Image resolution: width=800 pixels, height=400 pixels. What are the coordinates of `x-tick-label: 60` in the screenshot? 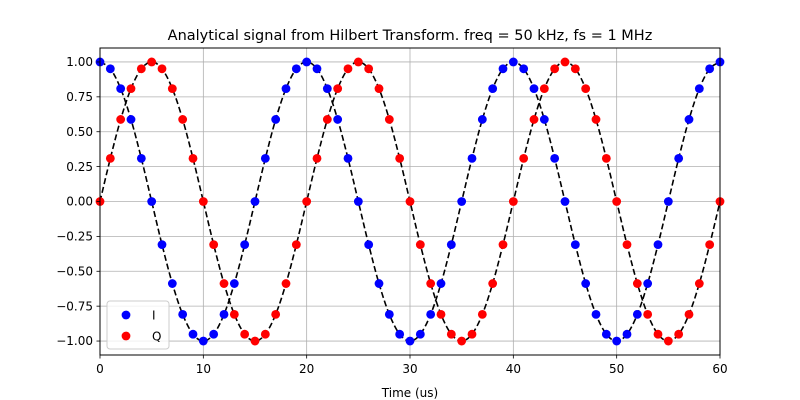 It's located at (719, 369).